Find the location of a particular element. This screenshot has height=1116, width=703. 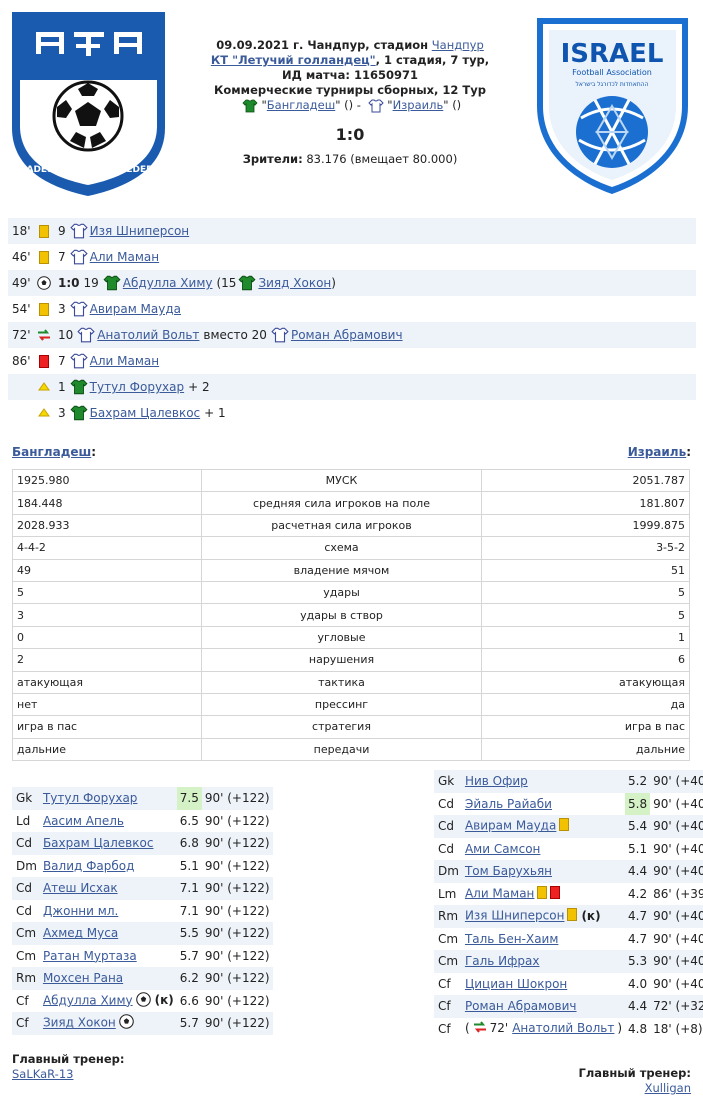

player-link: Таль Бен-Хаим is located at coordinates (511, 938).